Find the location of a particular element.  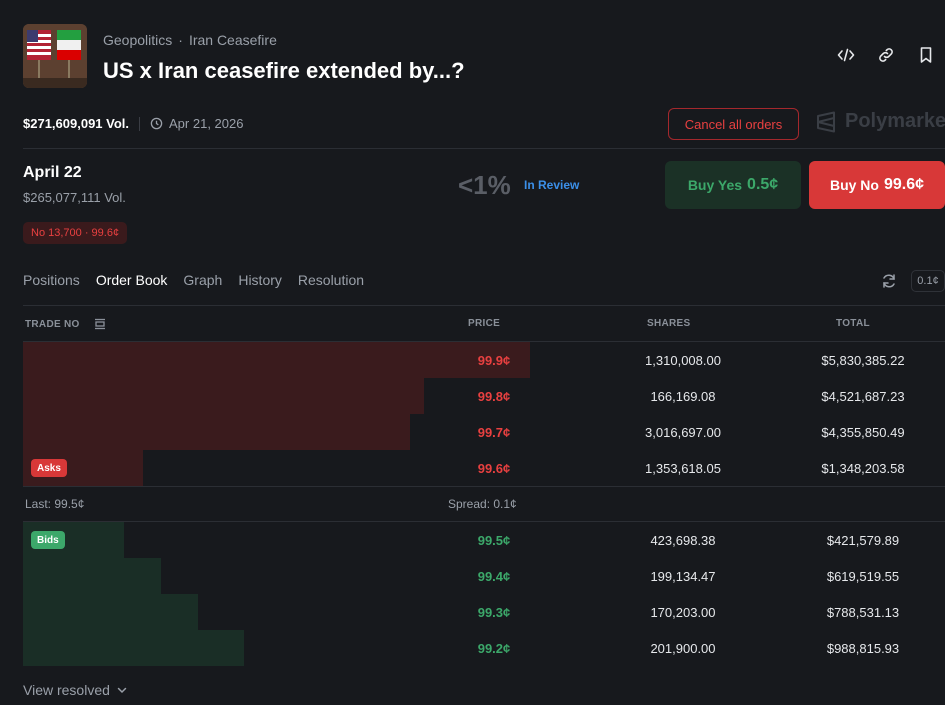

col-trade: TRADE NO is located at coordinates (65, 324).